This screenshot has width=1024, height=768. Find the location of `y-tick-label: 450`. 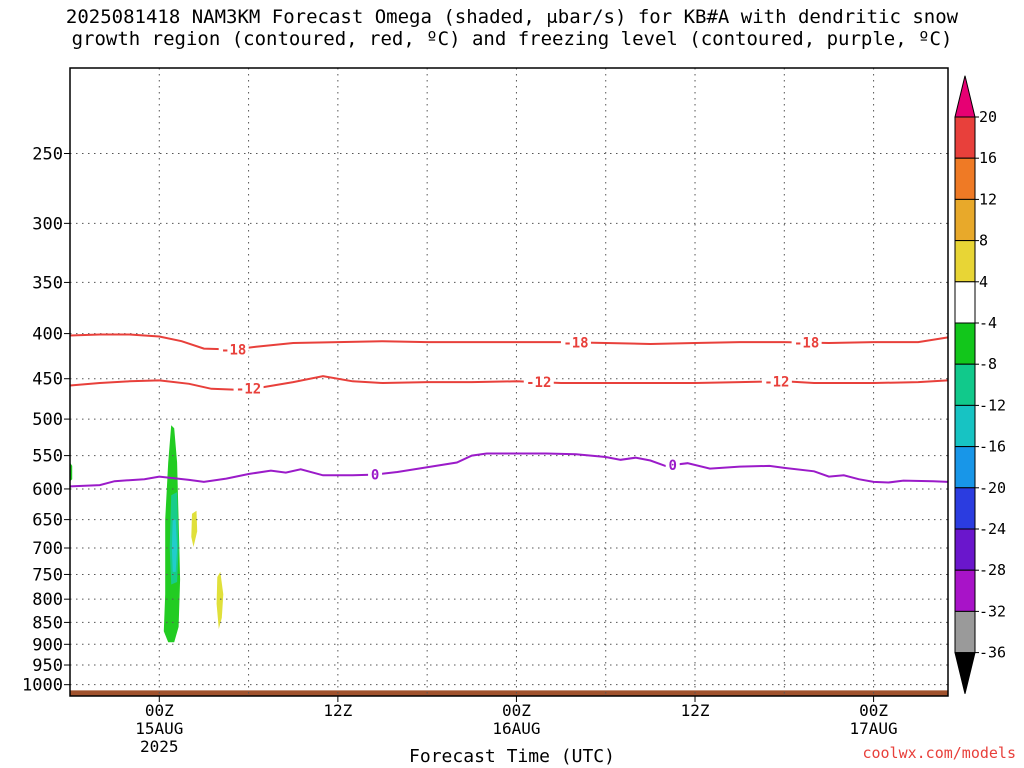

y-tick-label: 450 is located at coordinates (47, 380).